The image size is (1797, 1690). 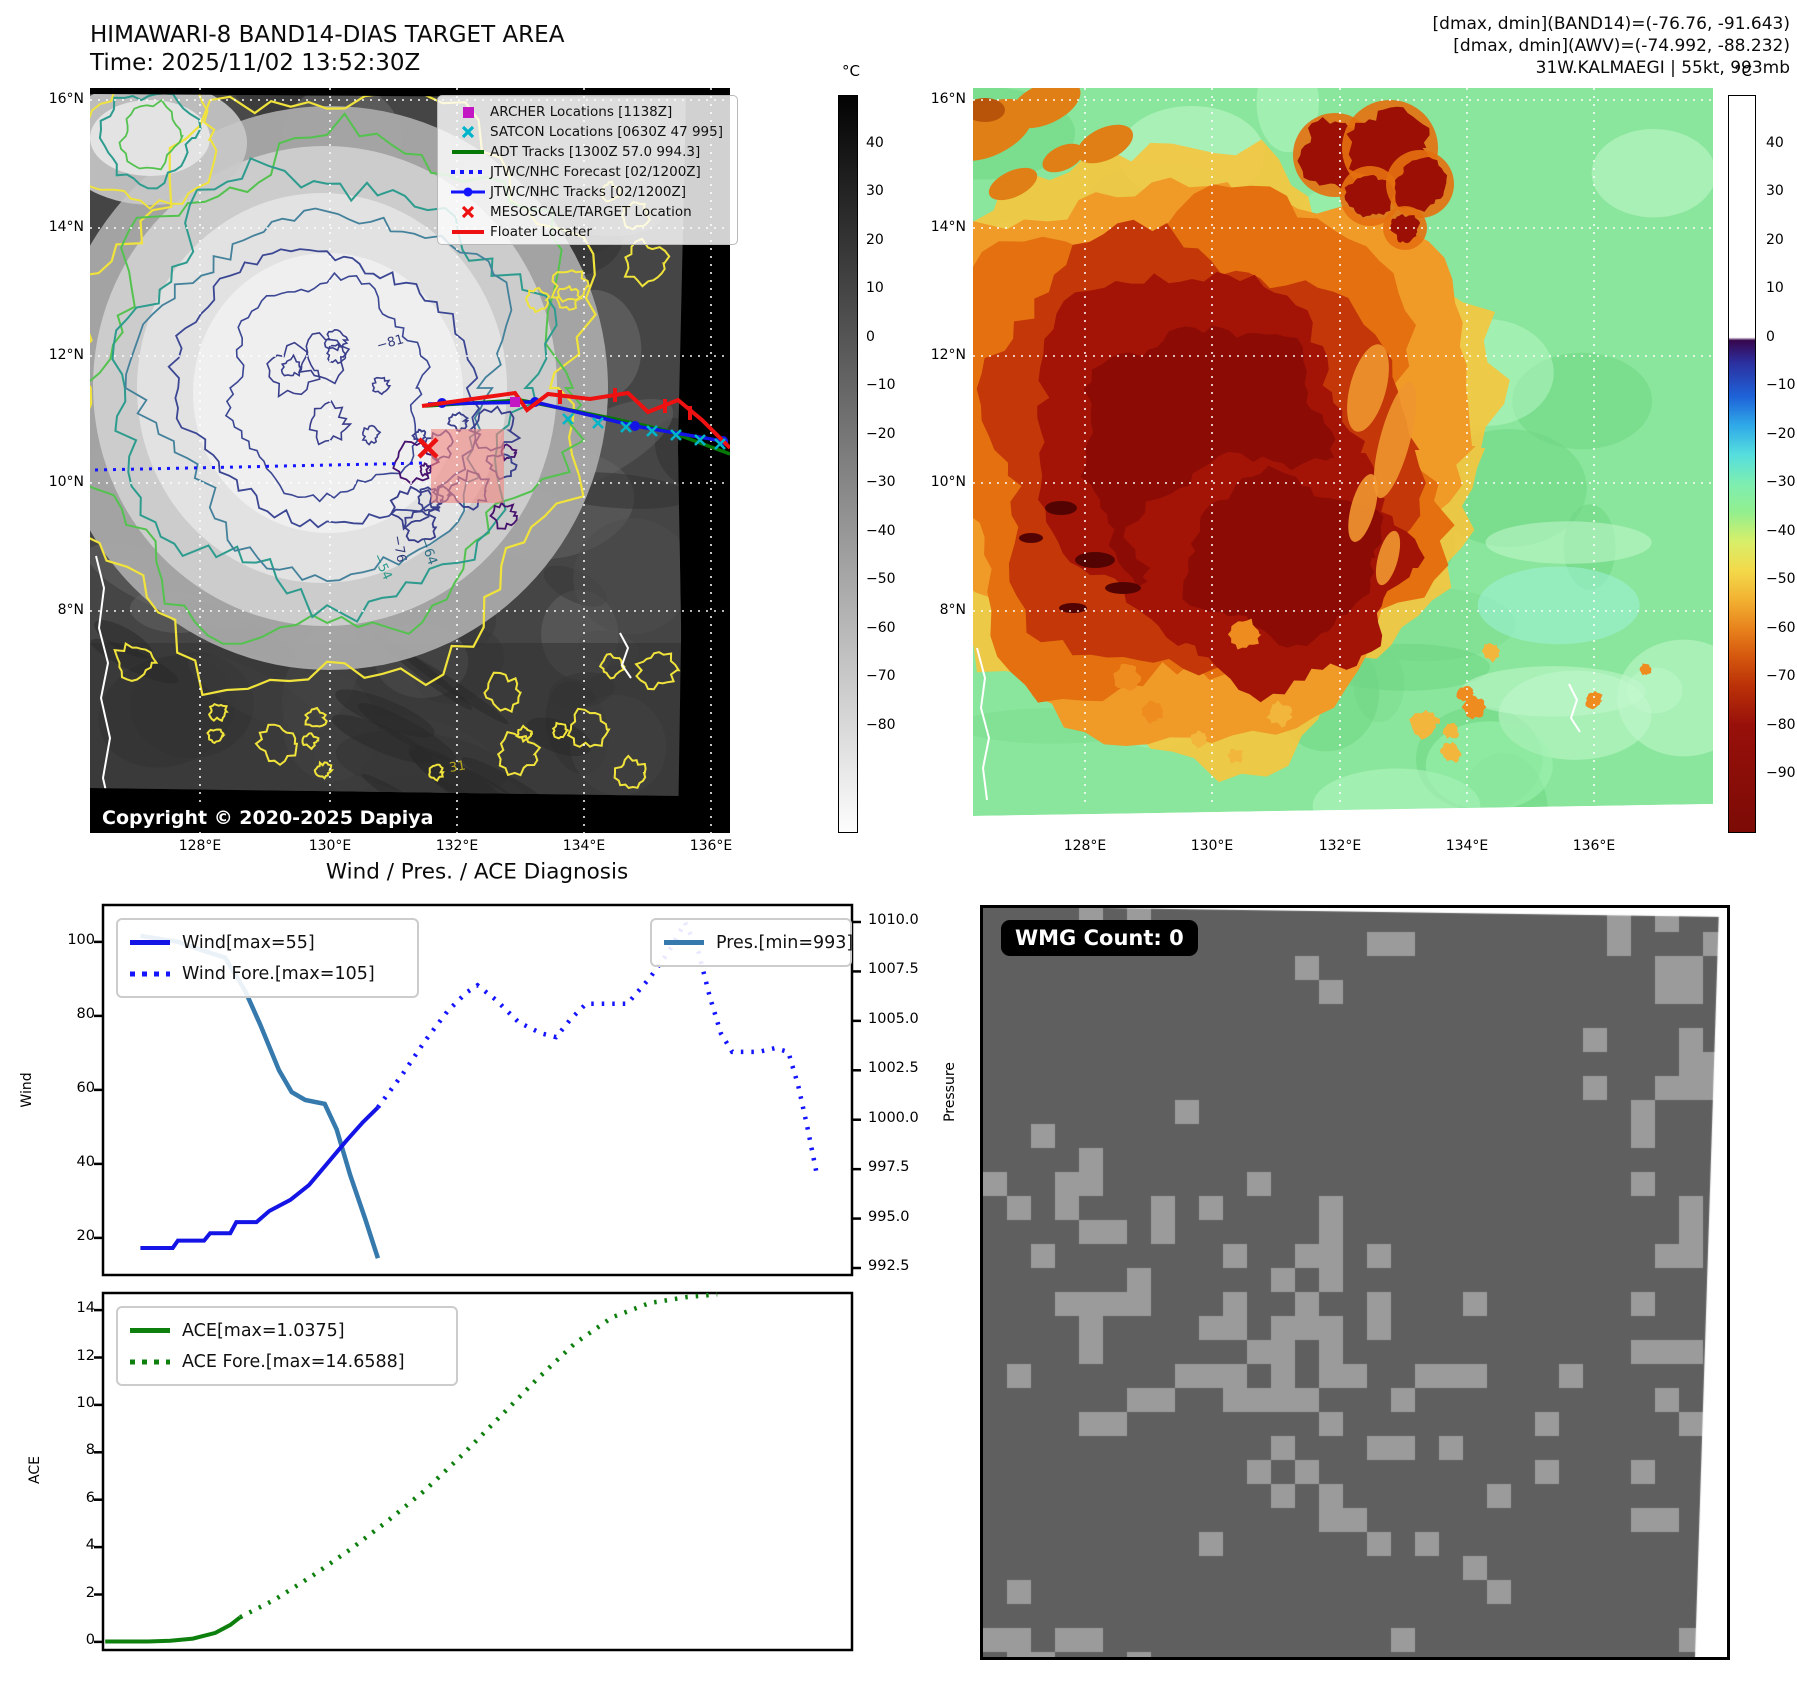 I want to click on archer-marker-icon, so click(x=468, y=112).